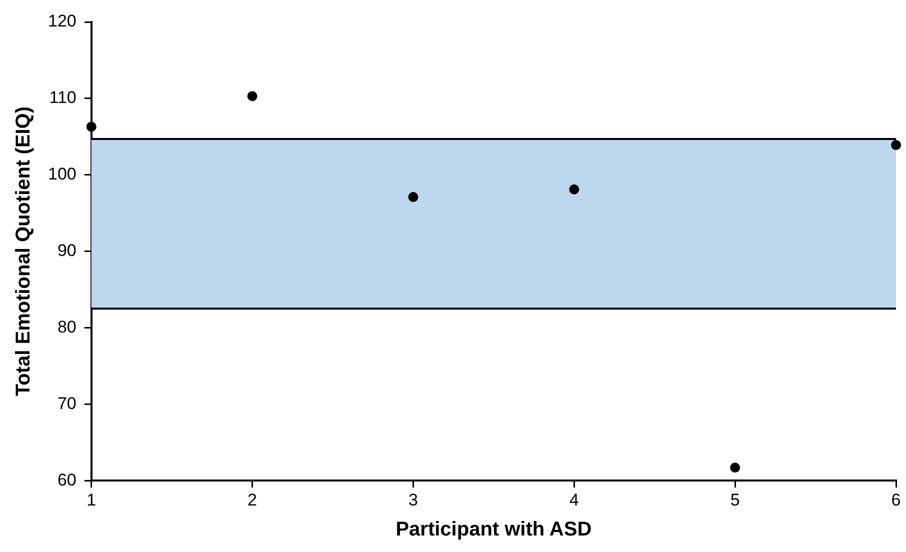  I want to click on x-tick-label: 2, so click(253, 500).